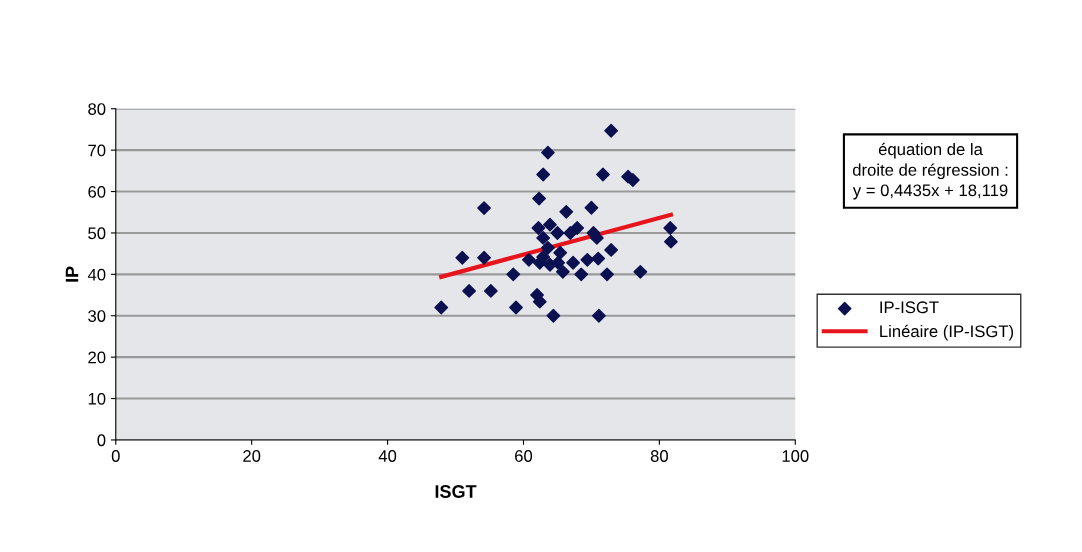 The height and width of the screenshot is (552, 1082). I want to click on y-tick-label: 60, so click(97, 191).